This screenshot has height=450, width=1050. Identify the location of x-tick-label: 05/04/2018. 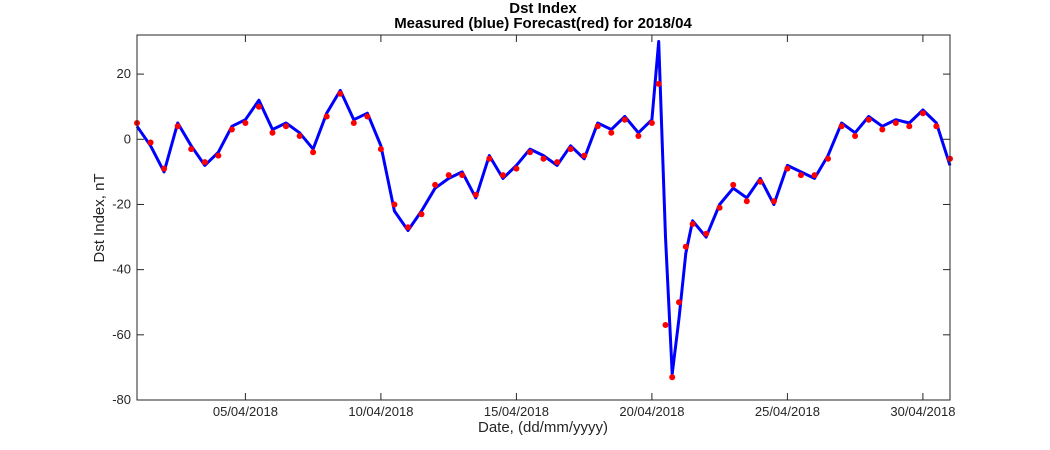
(245, 411).